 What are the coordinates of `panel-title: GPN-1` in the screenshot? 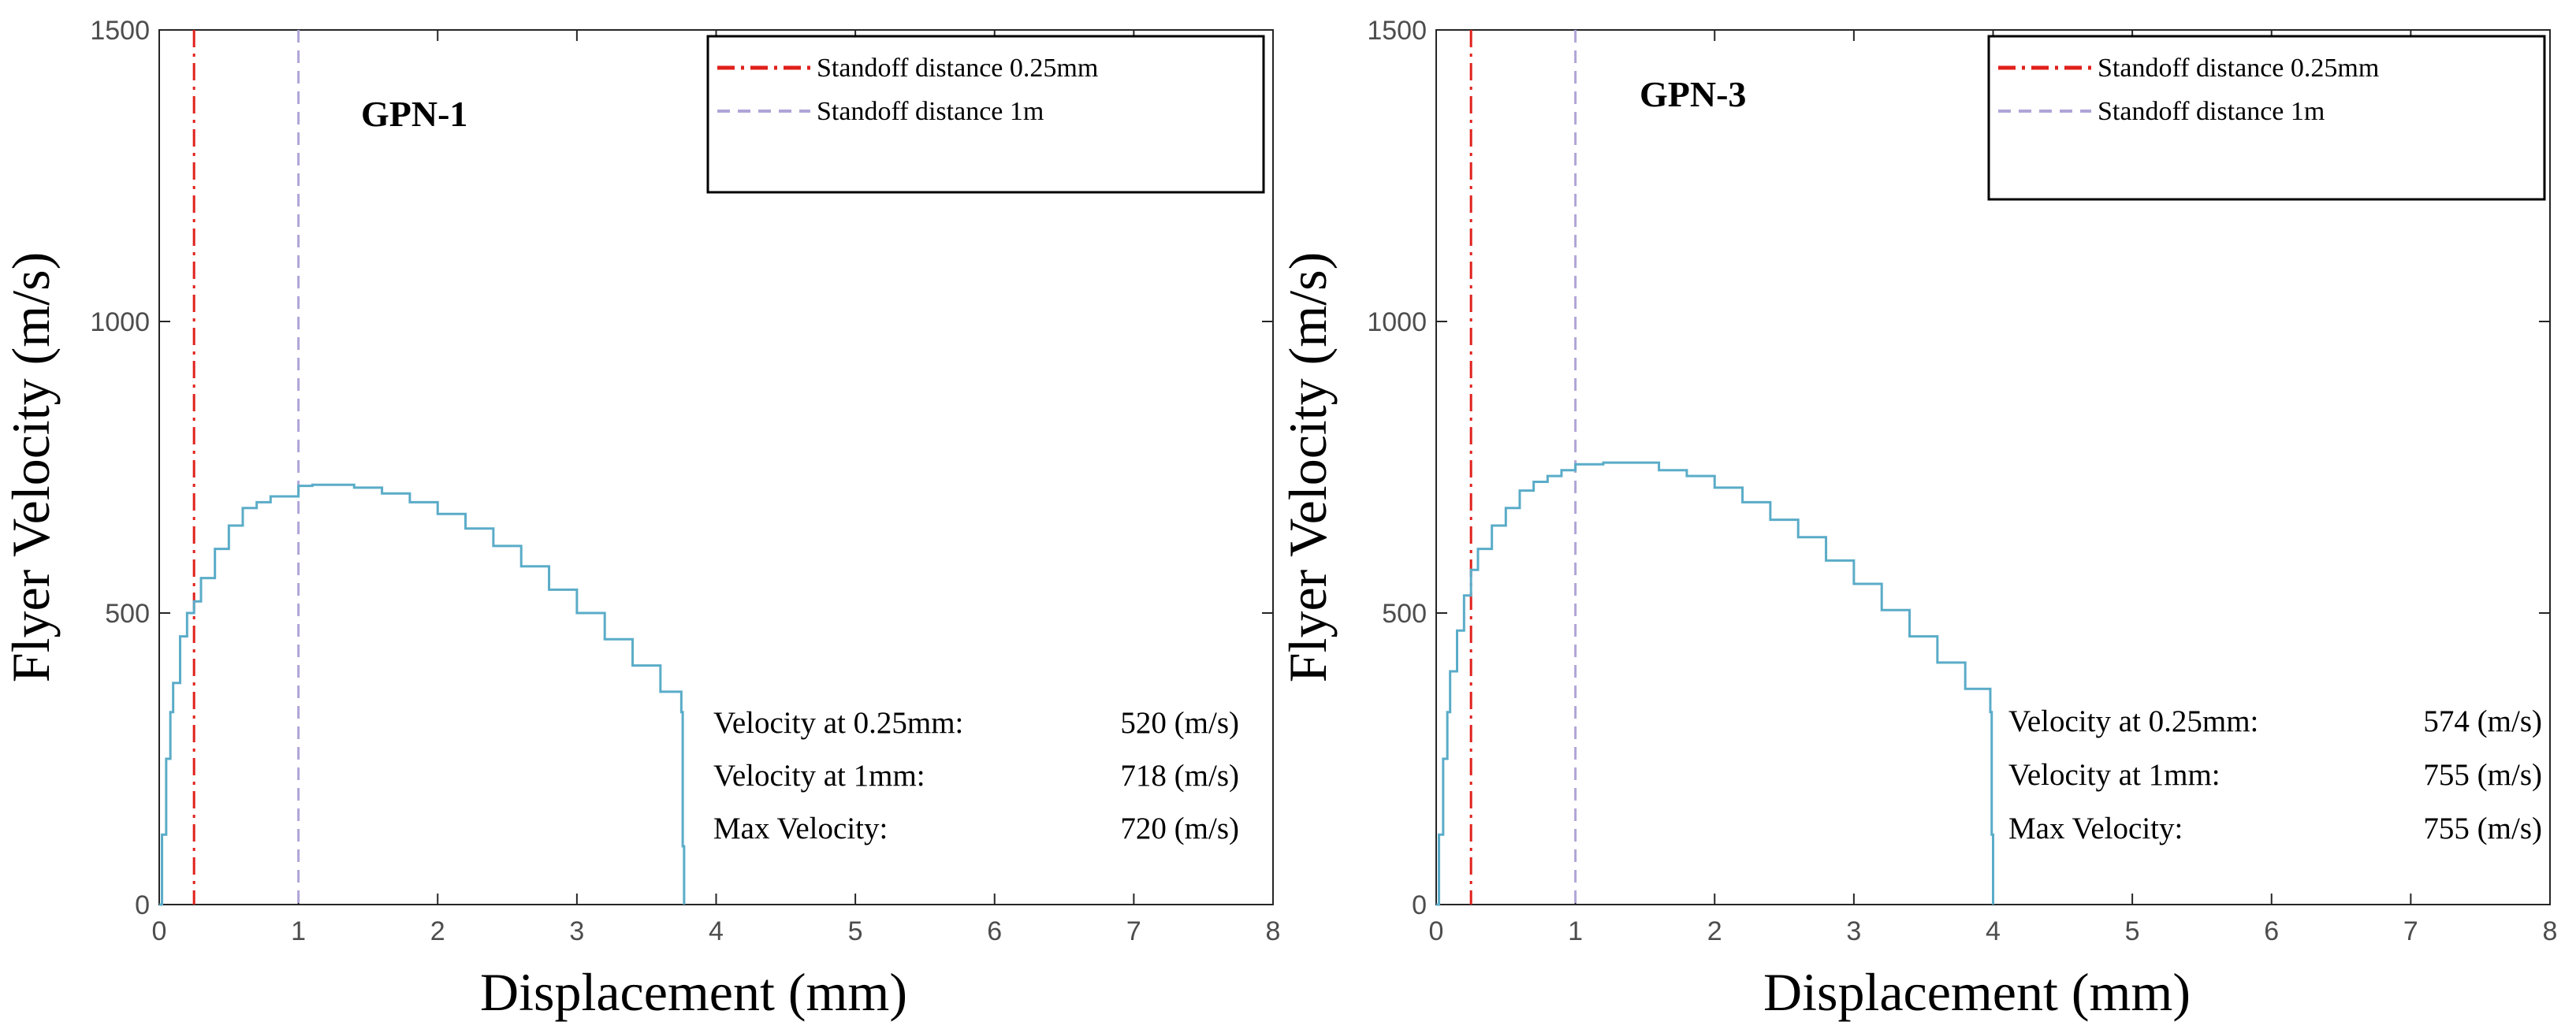 It's located at (414, 114).